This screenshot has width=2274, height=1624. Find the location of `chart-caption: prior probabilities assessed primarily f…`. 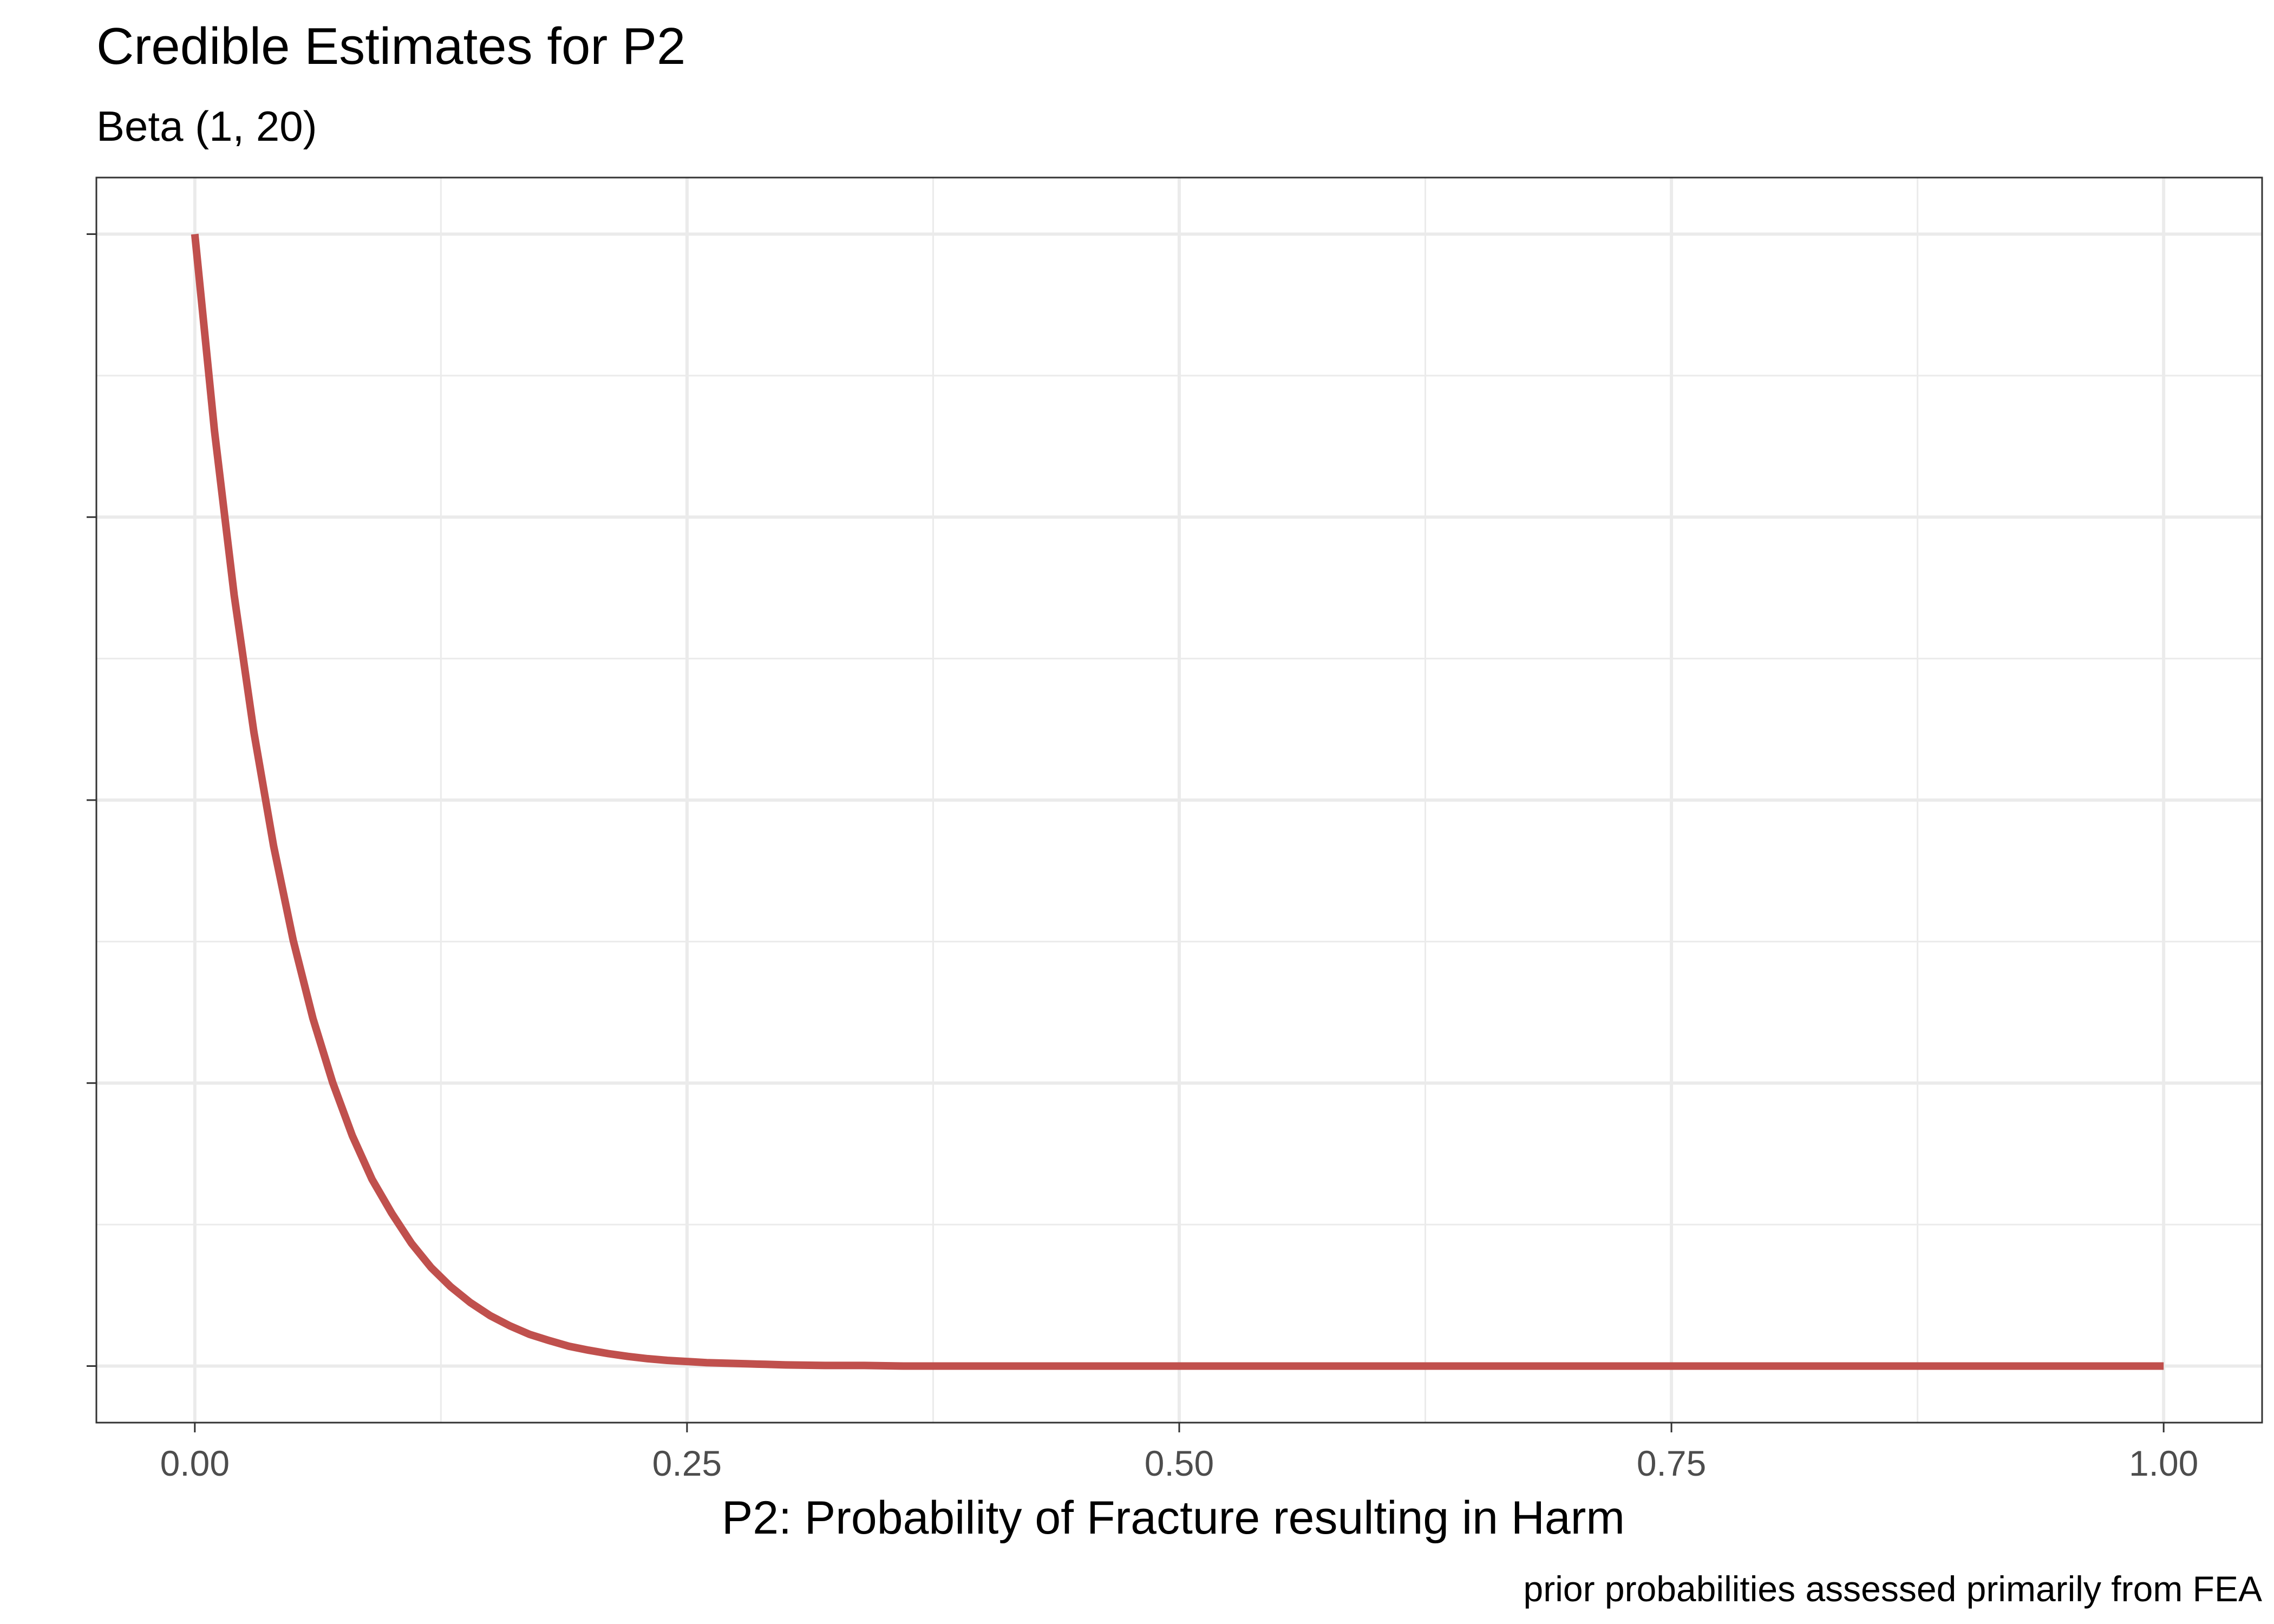

chart-caption: prior probabilities assessed primarily f… is located at coordinates (1893, 1589).